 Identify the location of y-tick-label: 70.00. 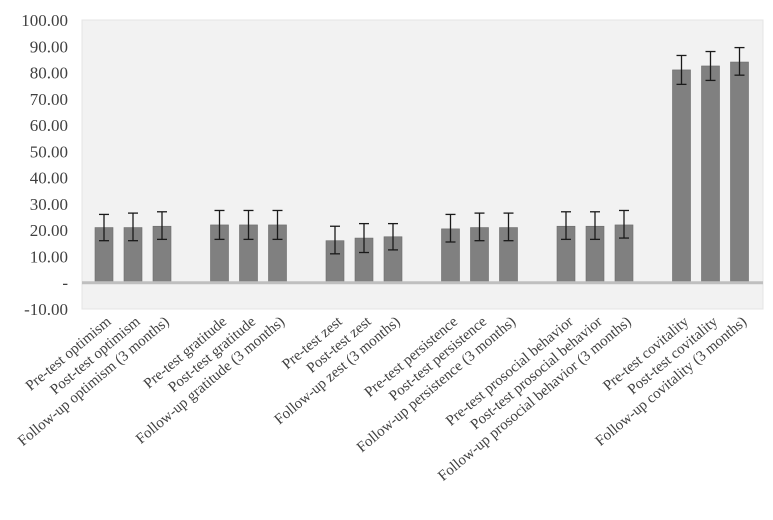
(49, 99).